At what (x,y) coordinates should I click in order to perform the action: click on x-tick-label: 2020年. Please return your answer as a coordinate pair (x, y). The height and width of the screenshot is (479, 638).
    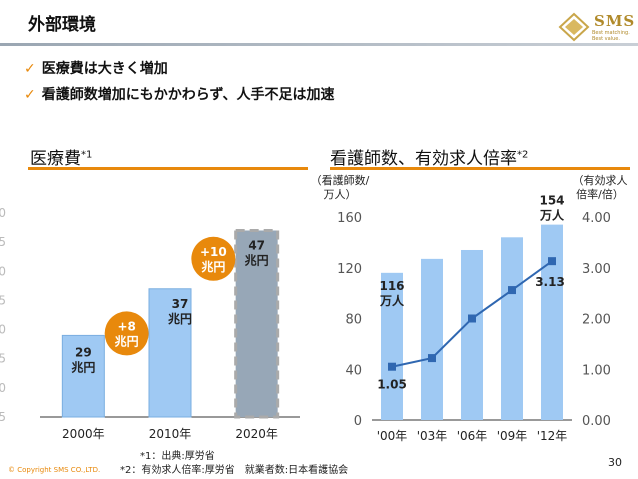
    Looking at the image, I should click on (256, 434).